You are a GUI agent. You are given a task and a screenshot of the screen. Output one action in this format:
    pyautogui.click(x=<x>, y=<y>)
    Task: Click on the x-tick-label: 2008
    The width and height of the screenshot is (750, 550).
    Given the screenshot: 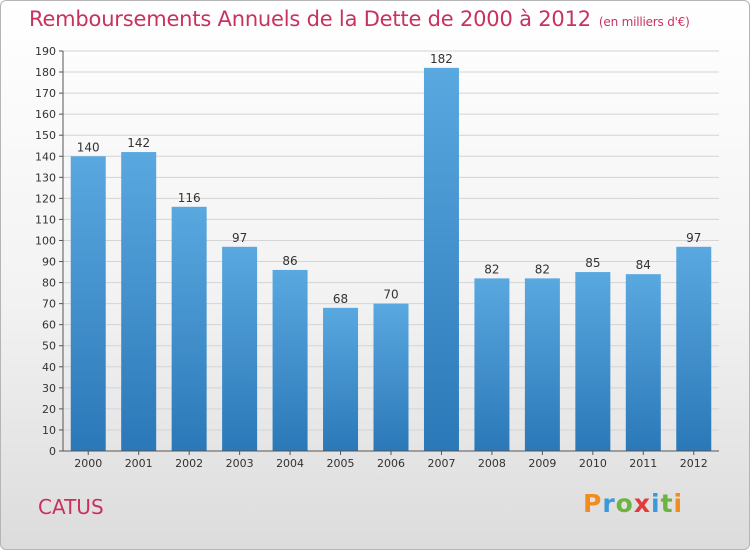 What is the action you would take?
    pyautogui.click(x=492, y=463)
    